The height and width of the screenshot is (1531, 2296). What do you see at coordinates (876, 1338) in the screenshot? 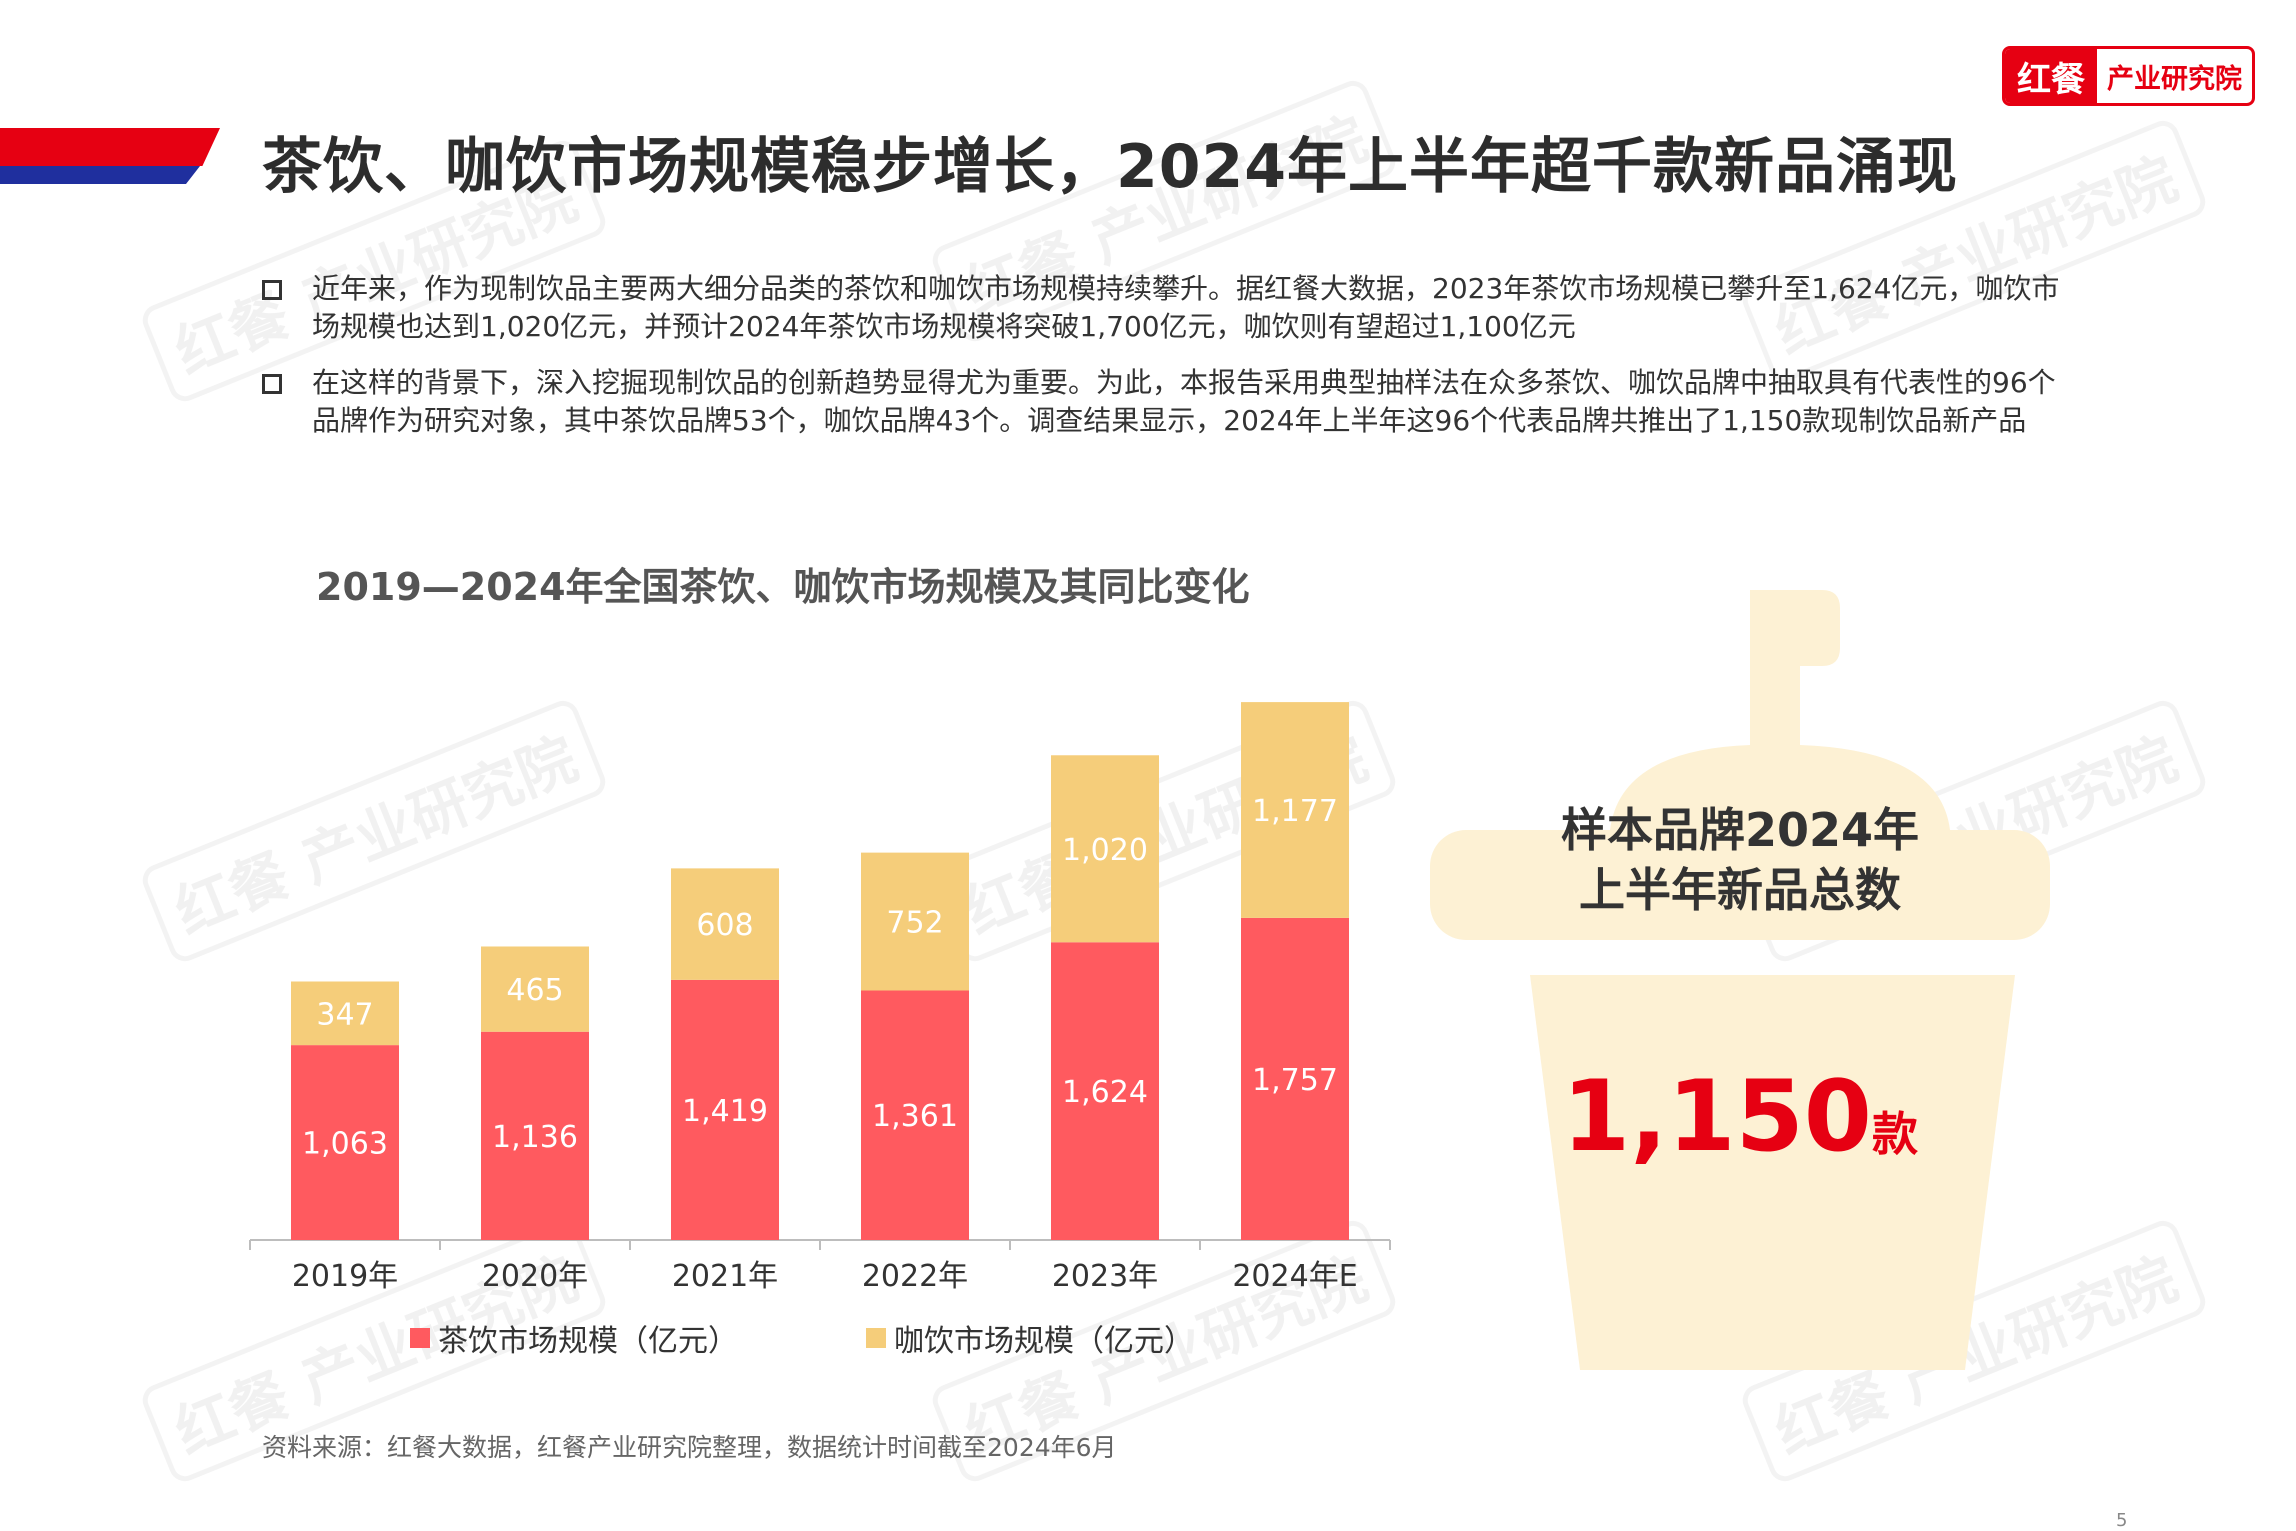
I see `legend-swatch-coffee` at bounding box center [876, 1338].